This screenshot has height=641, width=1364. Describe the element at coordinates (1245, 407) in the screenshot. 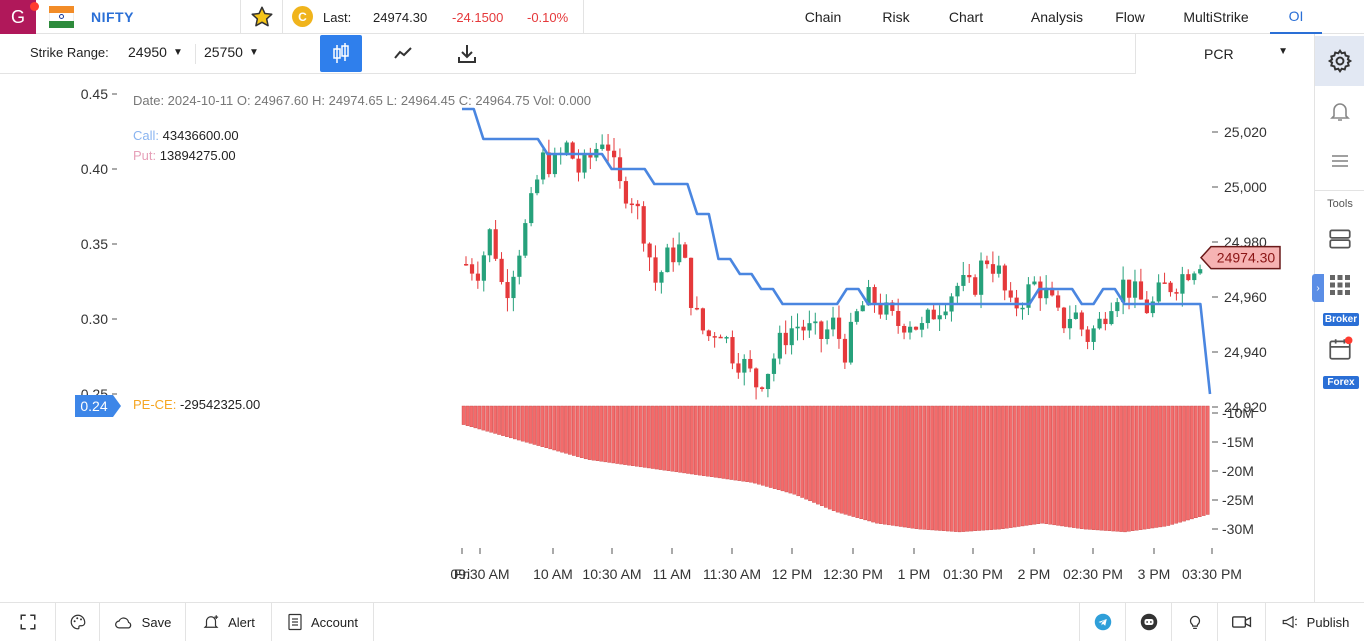

I see `price-axis-tick-label: 24,920` at that location.